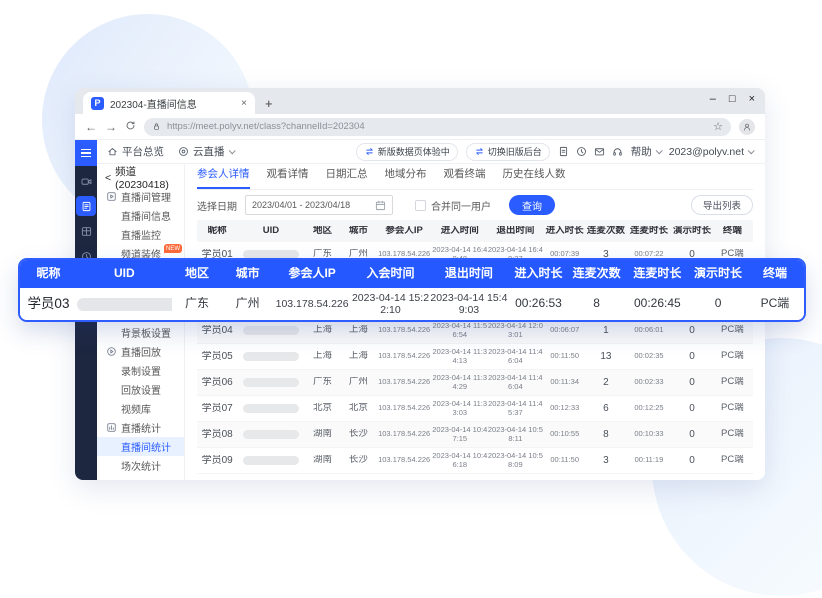 The image size is (822, 598). What do you see at coordinates (358, 254) in the screenshot?
I see `cell-city: 广州` at bounding box center [358, 254].